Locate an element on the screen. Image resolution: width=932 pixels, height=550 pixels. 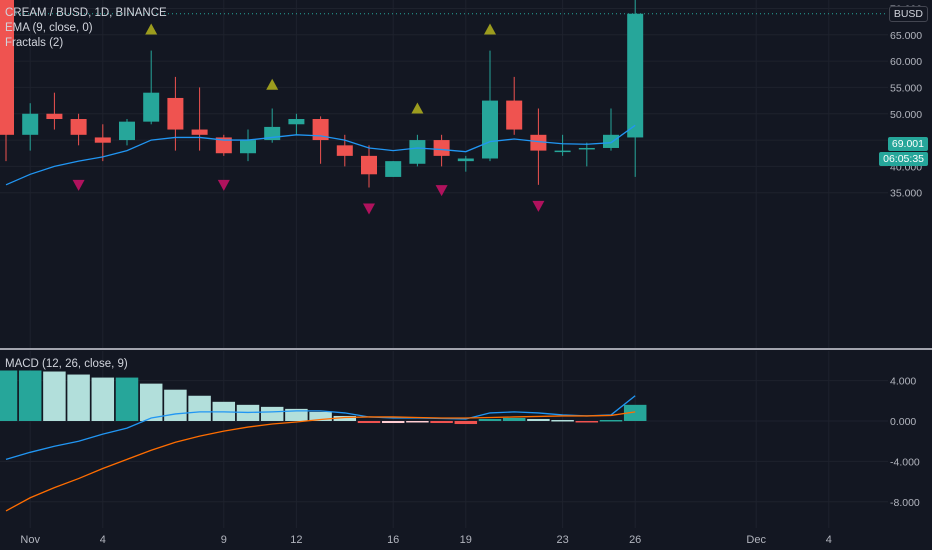
macd-tick-label: -4.000 is located at coordinates (905, 462).